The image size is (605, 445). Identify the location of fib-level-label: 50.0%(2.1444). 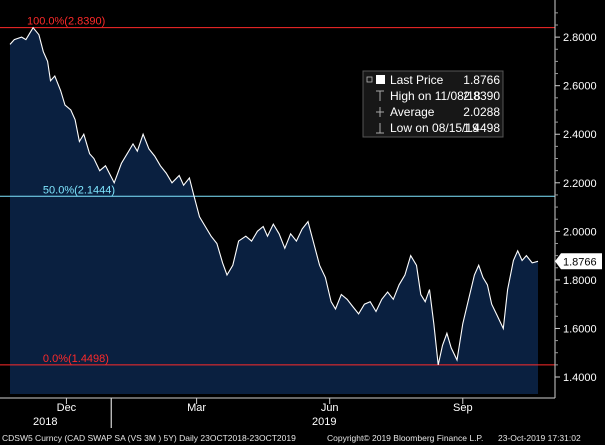
(79, 190).